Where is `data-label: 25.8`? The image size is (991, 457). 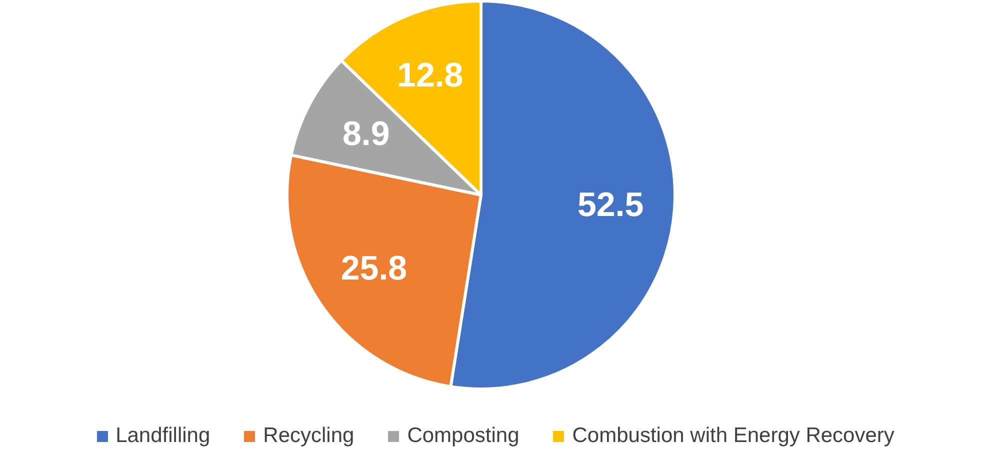 data-label: 25.8 is located at coordinates (374, 269).